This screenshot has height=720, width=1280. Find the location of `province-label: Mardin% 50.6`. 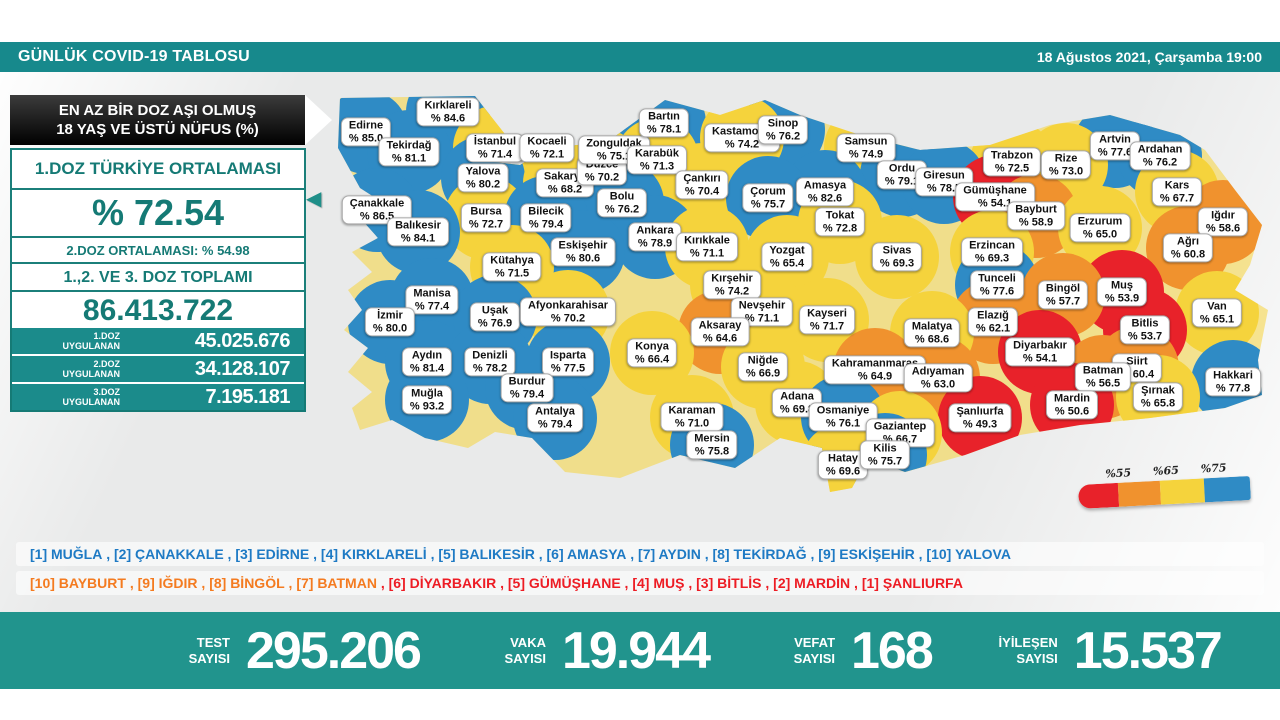

province-label: Mardin% 50.6 is located at coordinates (1072, 405).